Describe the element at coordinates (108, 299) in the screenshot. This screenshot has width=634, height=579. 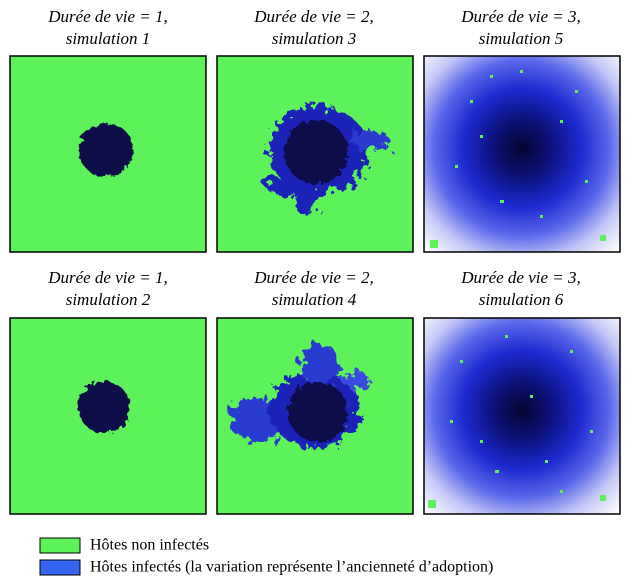
I see `panel-subtitle: simulation 2` at that location.